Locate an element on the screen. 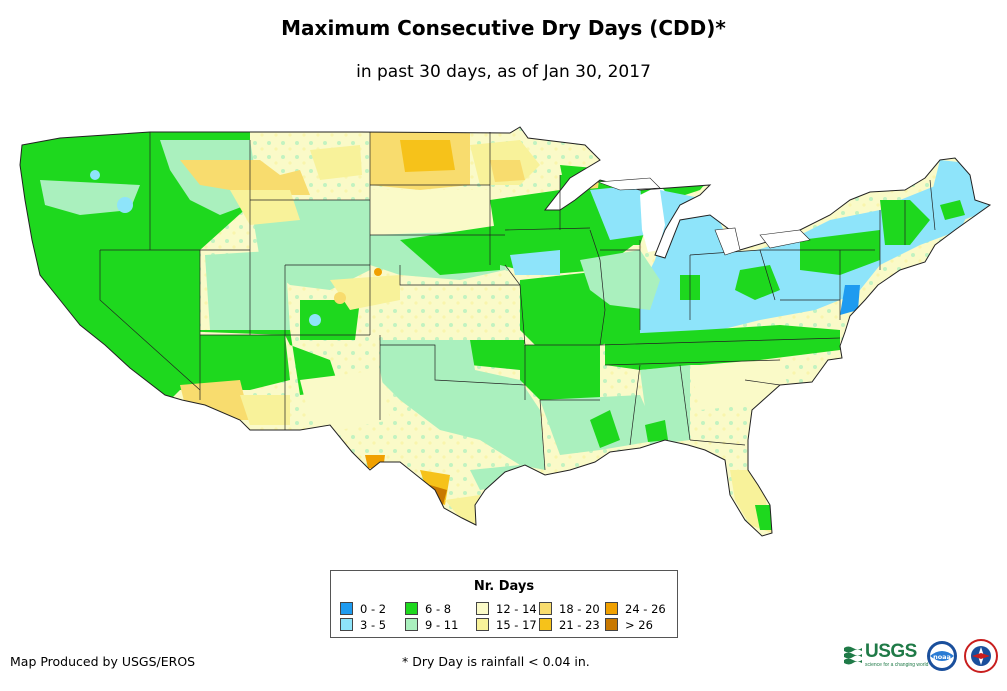 This screenshot has width=1007, height=691. legend-title: Nr. Days is located at coordinates (504, 586).